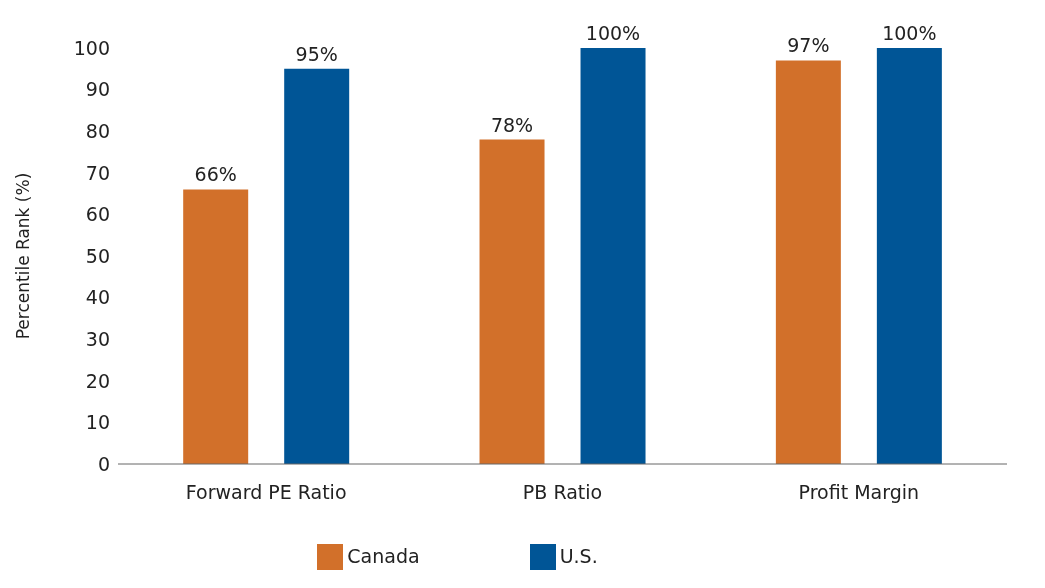 The width and height of the screenshot is (1045, 588). Describe the element at coordinates (578, 555) in the screenshot. I see `legend-label: U.S.` at that location.